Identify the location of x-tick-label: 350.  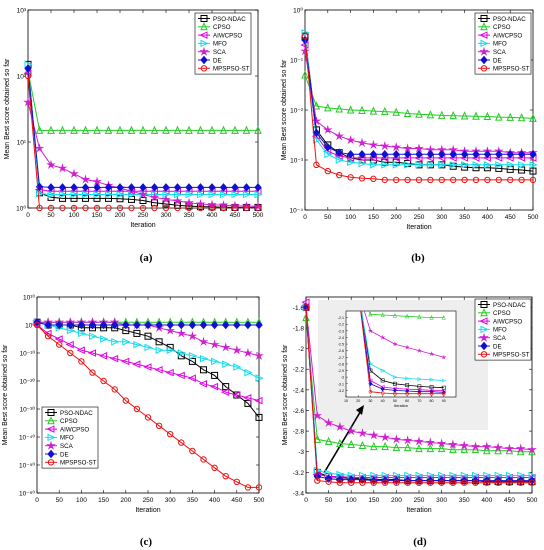
(464, 217).